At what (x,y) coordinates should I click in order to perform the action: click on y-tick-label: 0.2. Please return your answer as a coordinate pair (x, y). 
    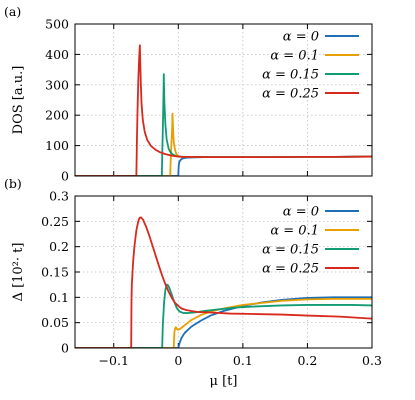
    Looking at the image, I should click on (59, 246).